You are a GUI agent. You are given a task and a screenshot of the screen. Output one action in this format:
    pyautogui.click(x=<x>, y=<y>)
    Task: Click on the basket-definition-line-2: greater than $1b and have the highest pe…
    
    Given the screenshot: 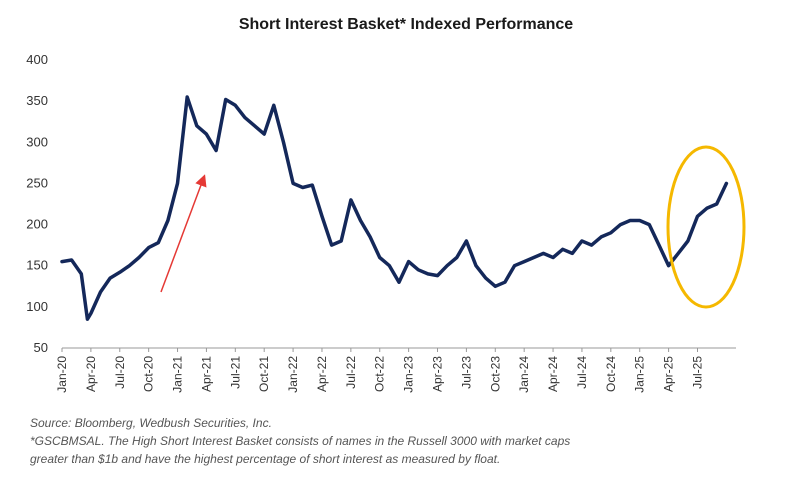 What is the action you would take?
    pyautogui.click(x=265, y=459)
    